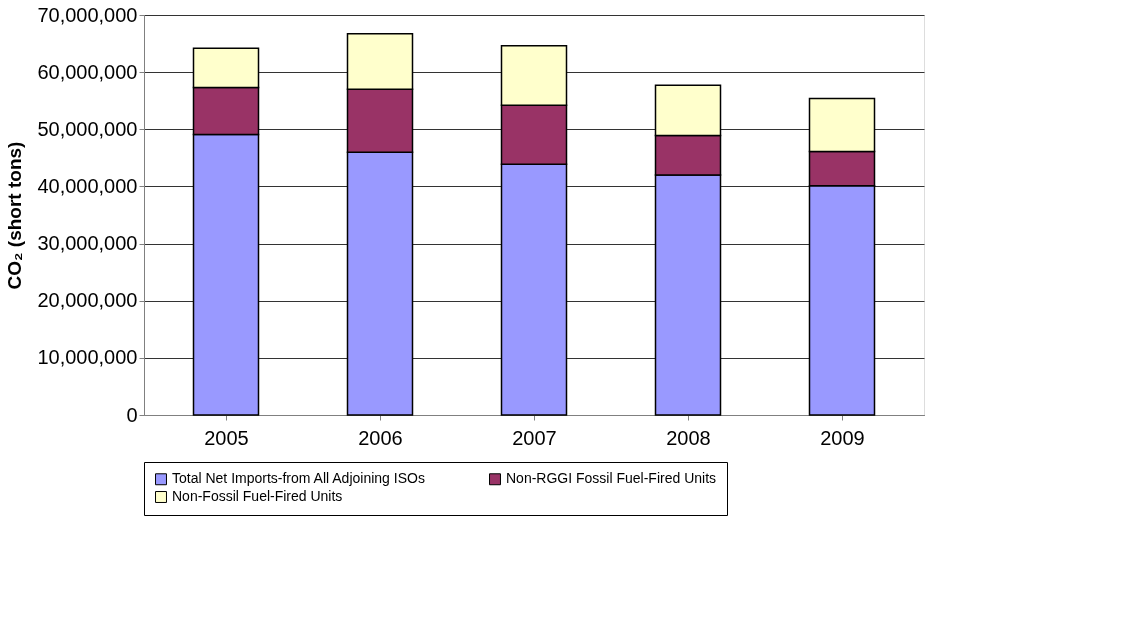  Describe the element at coordinates (380, 437) in the screenshot. I see `x-tick-label: 2006` at that location.